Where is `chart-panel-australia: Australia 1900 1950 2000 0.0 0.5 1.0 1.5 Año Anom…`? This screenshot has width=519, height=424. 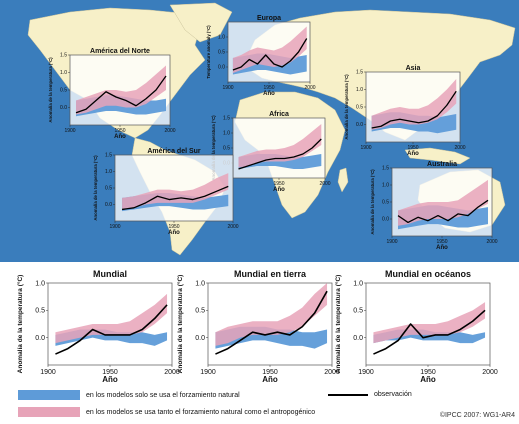 chart-panel-australia: Australia 1900 1950 2000 0.0 0.5 1.0 1.5 Año Anom… is located at coordinates (434, 206).